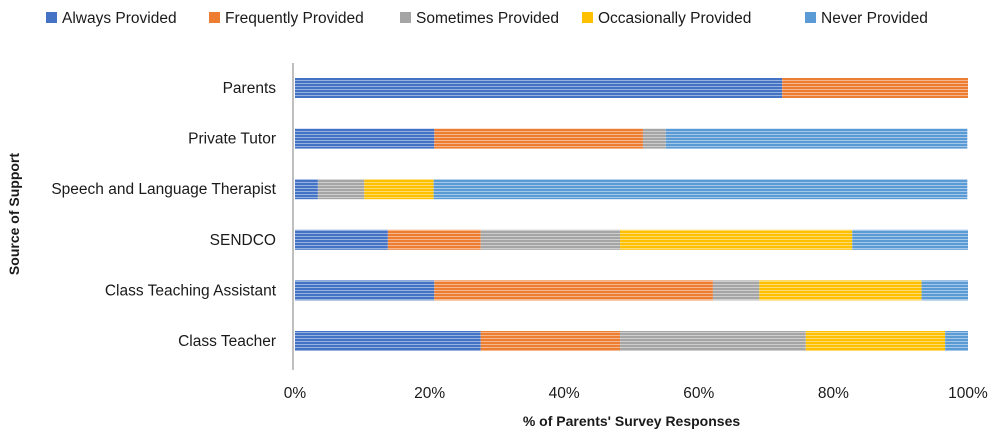 Image resolution: width=992 pixels, height=436 pixels. What do you see at coordinates (875, 88) in the screenshot?
I see `bar-parents-frequently-provided` at bounding box center [875, 88].